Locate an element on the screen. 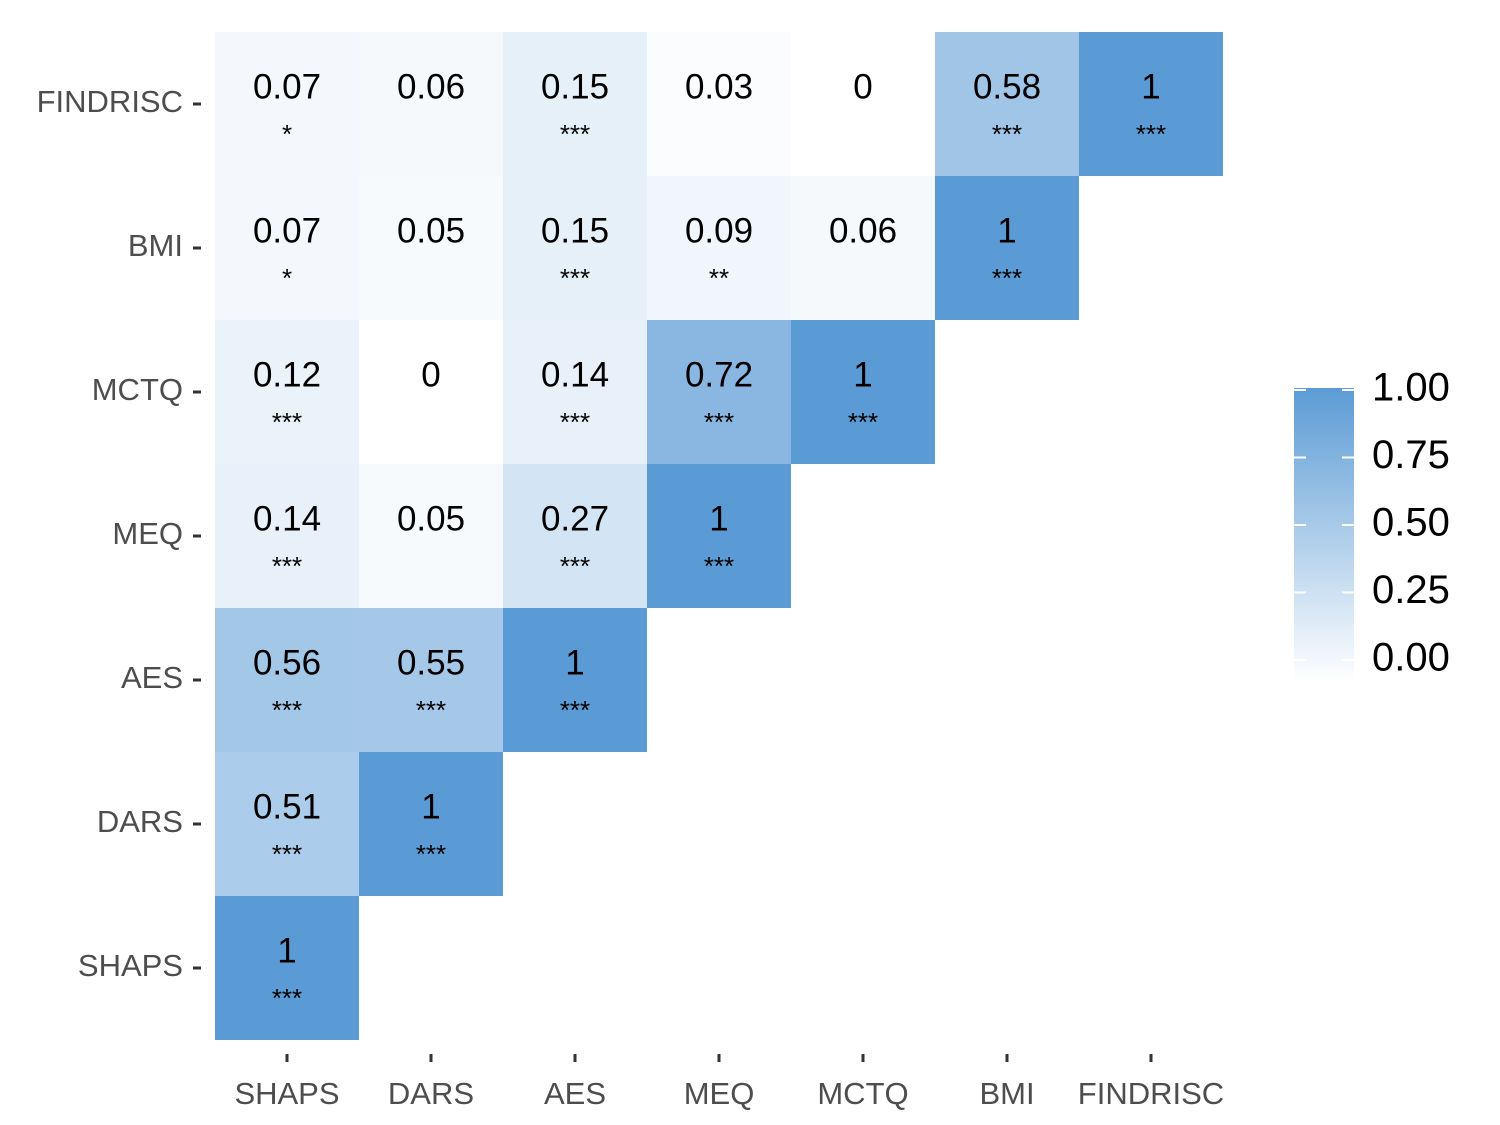 The image size is (1500, 1125). heatmap-cell-dars-bmi is located at coordinates (431, 248).